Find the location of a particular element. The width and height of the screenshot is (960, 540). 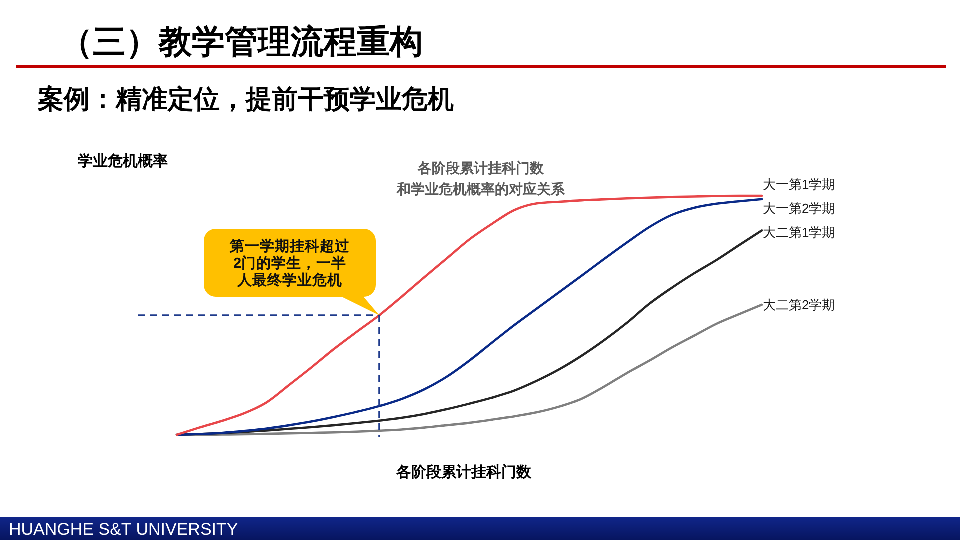

text: 案例：精准定位，提前干预学业危机 is located at coordinates (245, 99).